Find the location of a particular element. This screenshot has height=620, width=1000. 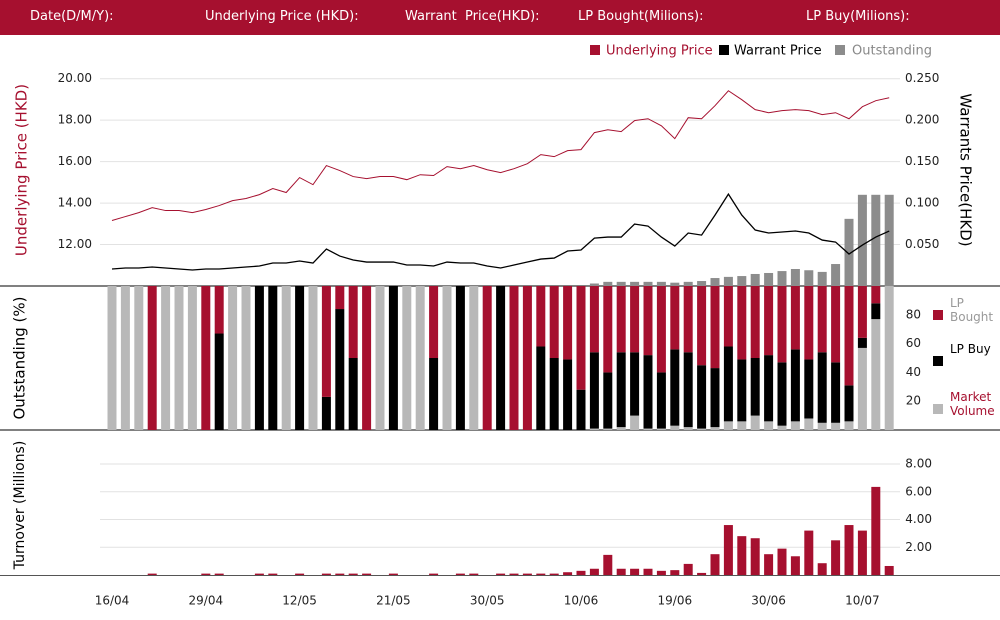

header-label: Date(D/M/Y): is located at coordinates (72, 16).